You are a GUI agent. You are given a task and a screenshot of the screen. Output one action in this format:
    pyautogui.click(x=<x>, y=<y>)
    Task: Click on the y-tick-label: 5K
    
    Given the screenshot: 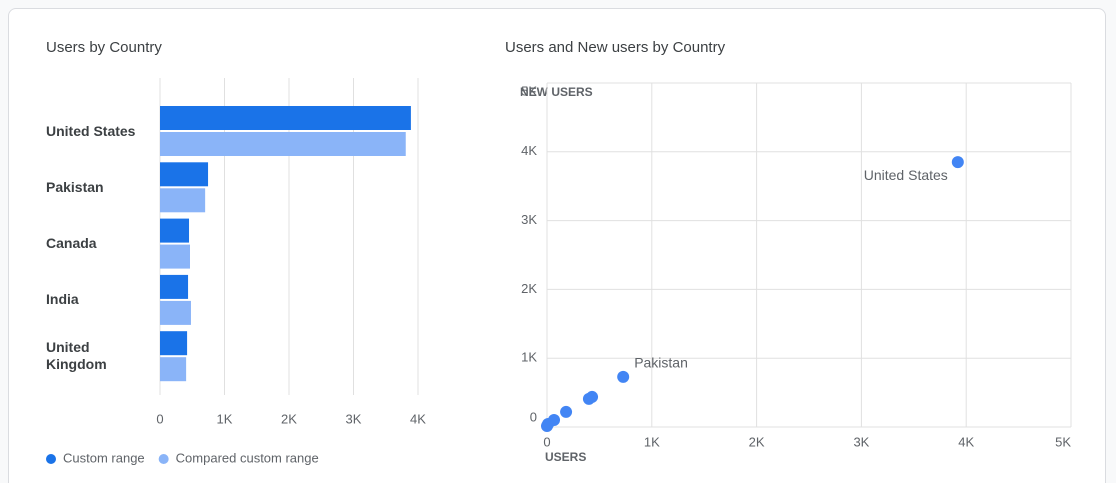 What is the action you would take?
    pyautogui.click(x=529, y=90)
    